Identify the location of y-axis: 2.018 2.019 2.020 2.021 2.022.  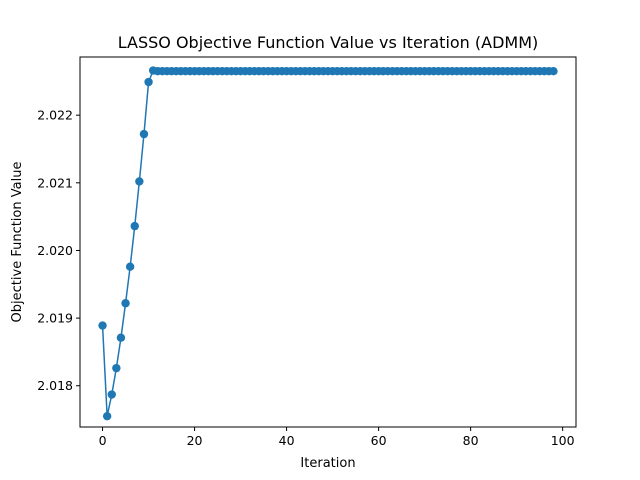
(58, 250).